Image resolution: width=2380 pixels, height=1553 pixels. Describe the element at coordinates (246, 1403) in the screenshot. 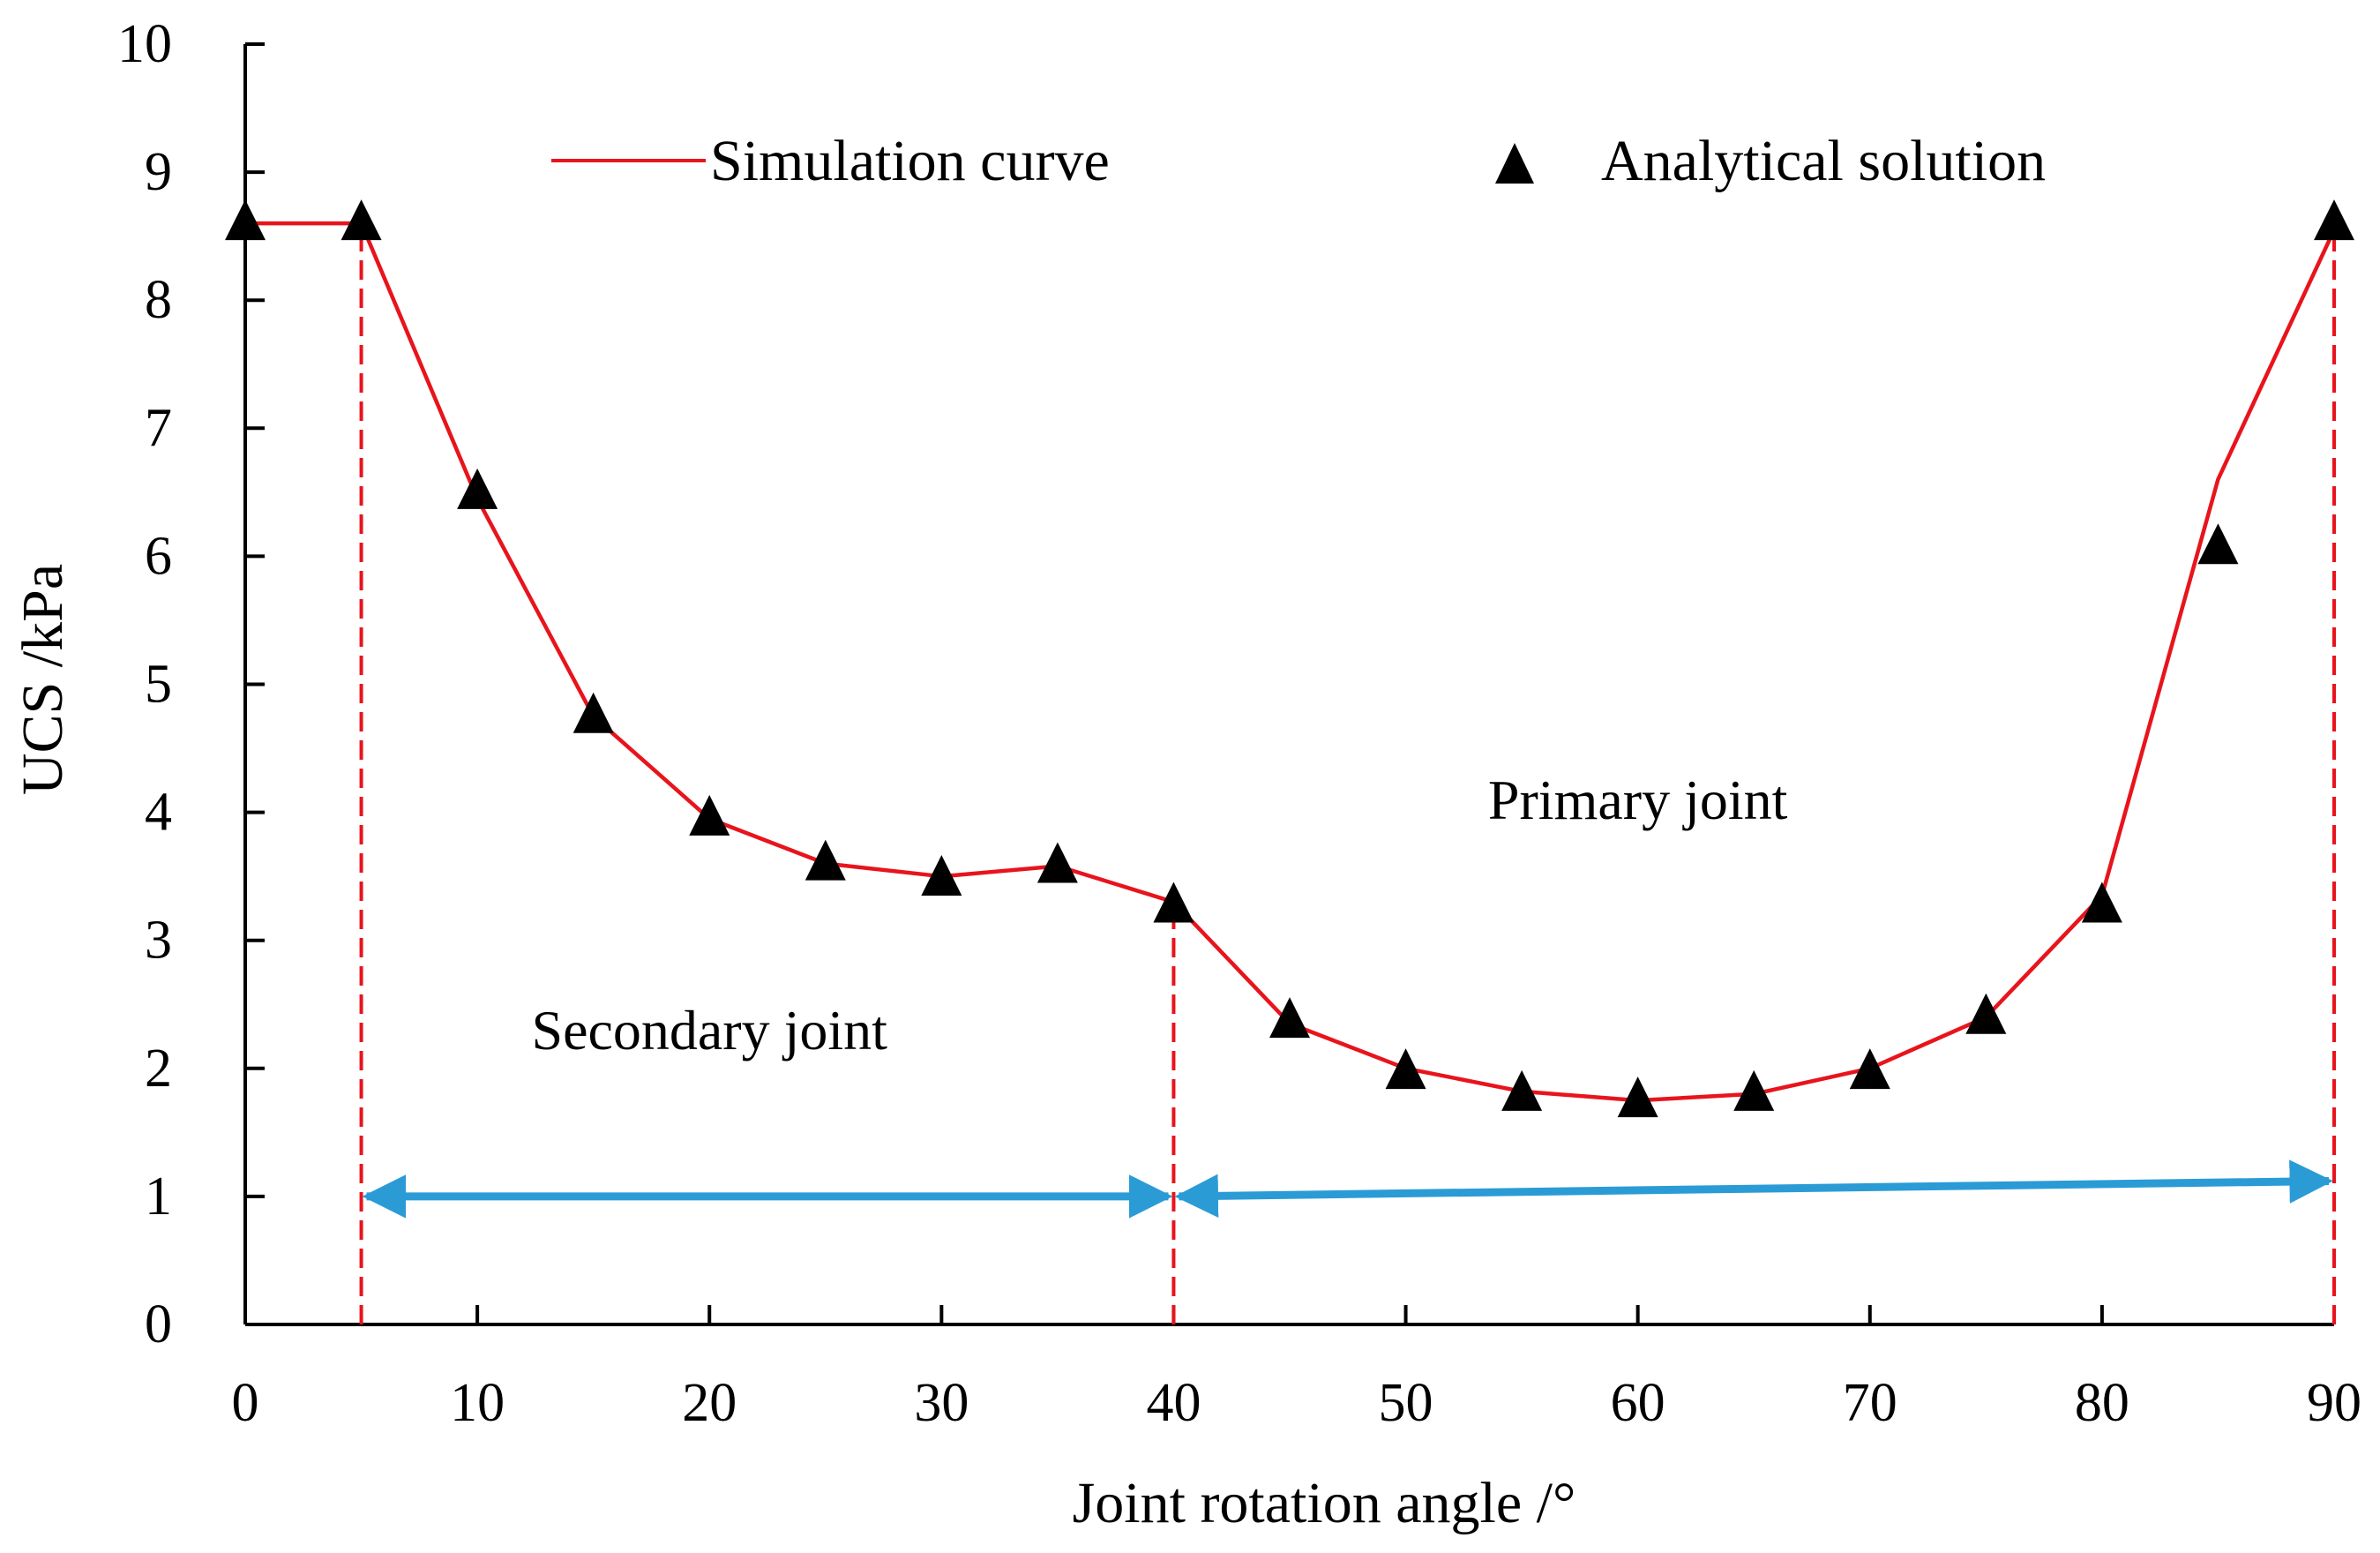

I see `x-tick-label: 0` at that location.